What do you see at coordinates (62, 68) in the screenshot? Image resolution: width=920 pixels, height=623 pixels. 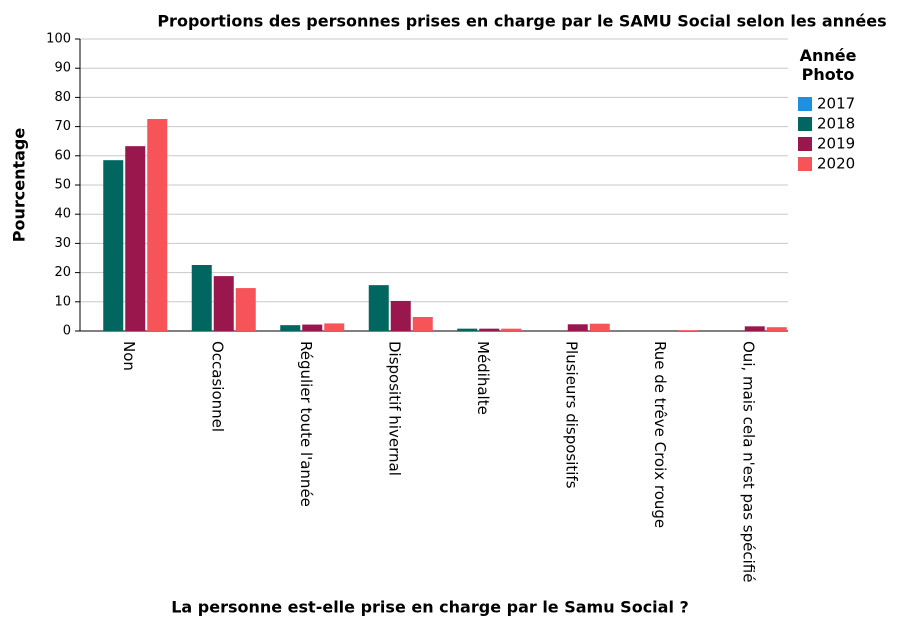 I see `y-tick-label: 90` at bounding box center [62, 68].